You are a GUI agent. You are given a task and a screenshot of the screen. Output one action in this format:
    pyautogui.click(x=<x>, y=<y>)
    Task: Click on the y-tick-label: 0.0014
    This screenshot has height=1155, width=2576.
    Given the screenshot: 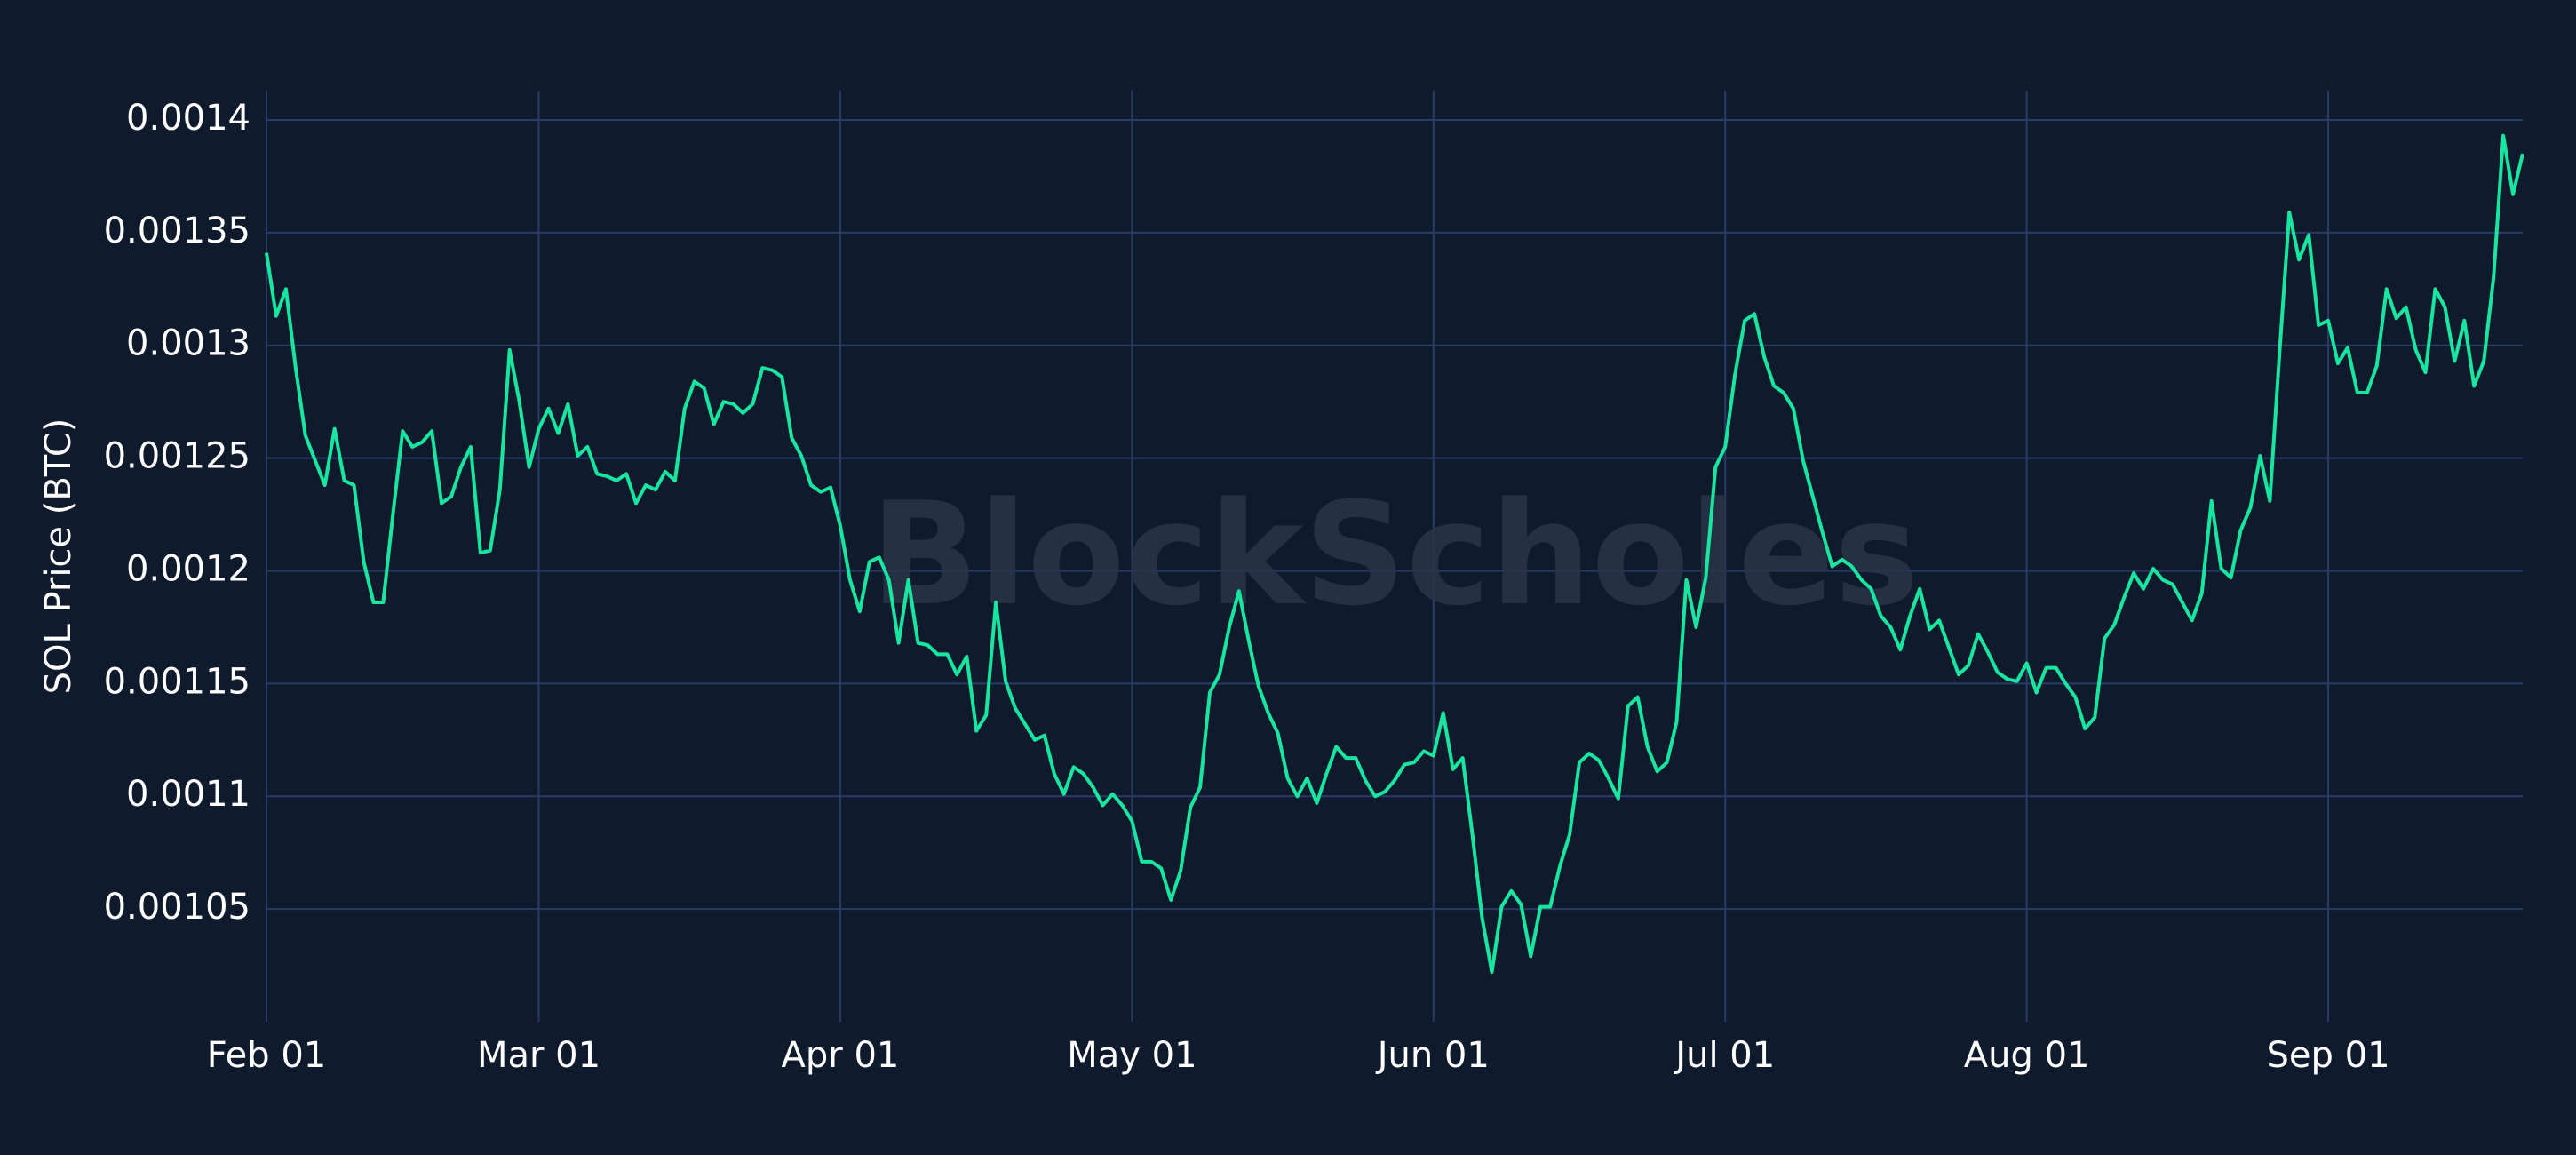 What is the action you would take?
    pyautogui.click(x=188, y=119)
    